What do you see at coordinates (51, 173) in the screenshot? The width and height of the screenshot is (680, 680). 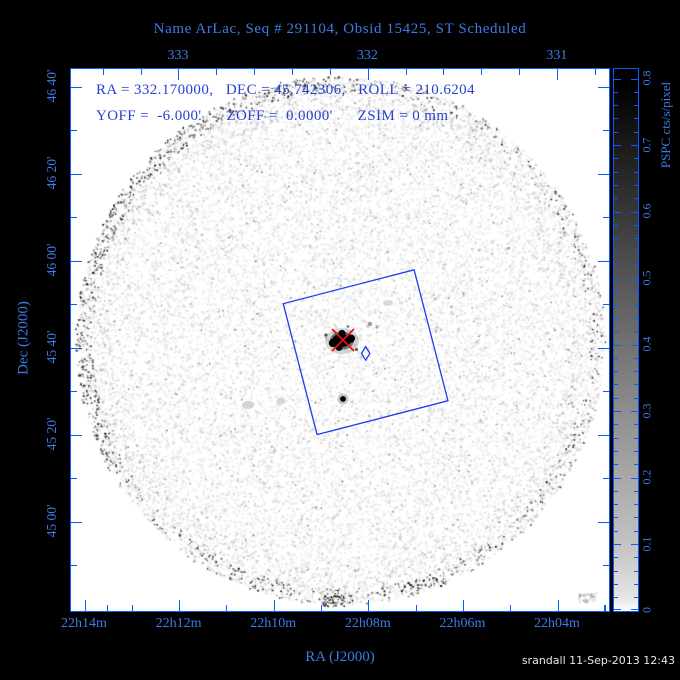 I see `dec-tick-label: 46 20'` at bounding box center [51, 173].